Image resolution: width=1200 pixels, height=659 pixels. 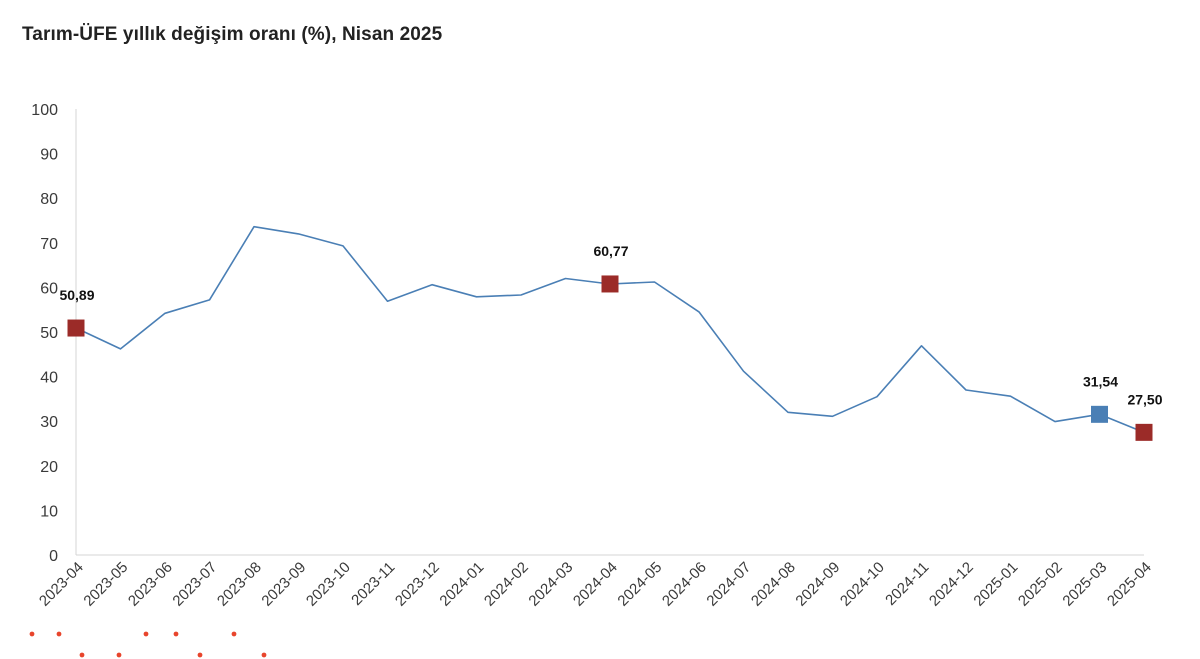 What do you see at coordinates (53, 556) in the screenshot?
I see `y-tick-label: 0` at bounding box center [53, 556].